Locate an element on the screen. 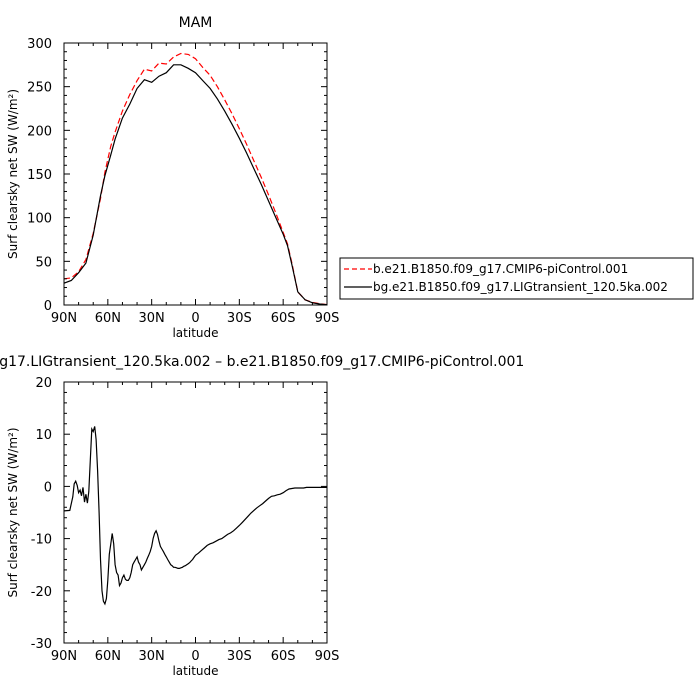  legend-label-1: b.e21.B1850.f09_g17.CMIP6-piControl.001 is located at coordinates (500, 269).